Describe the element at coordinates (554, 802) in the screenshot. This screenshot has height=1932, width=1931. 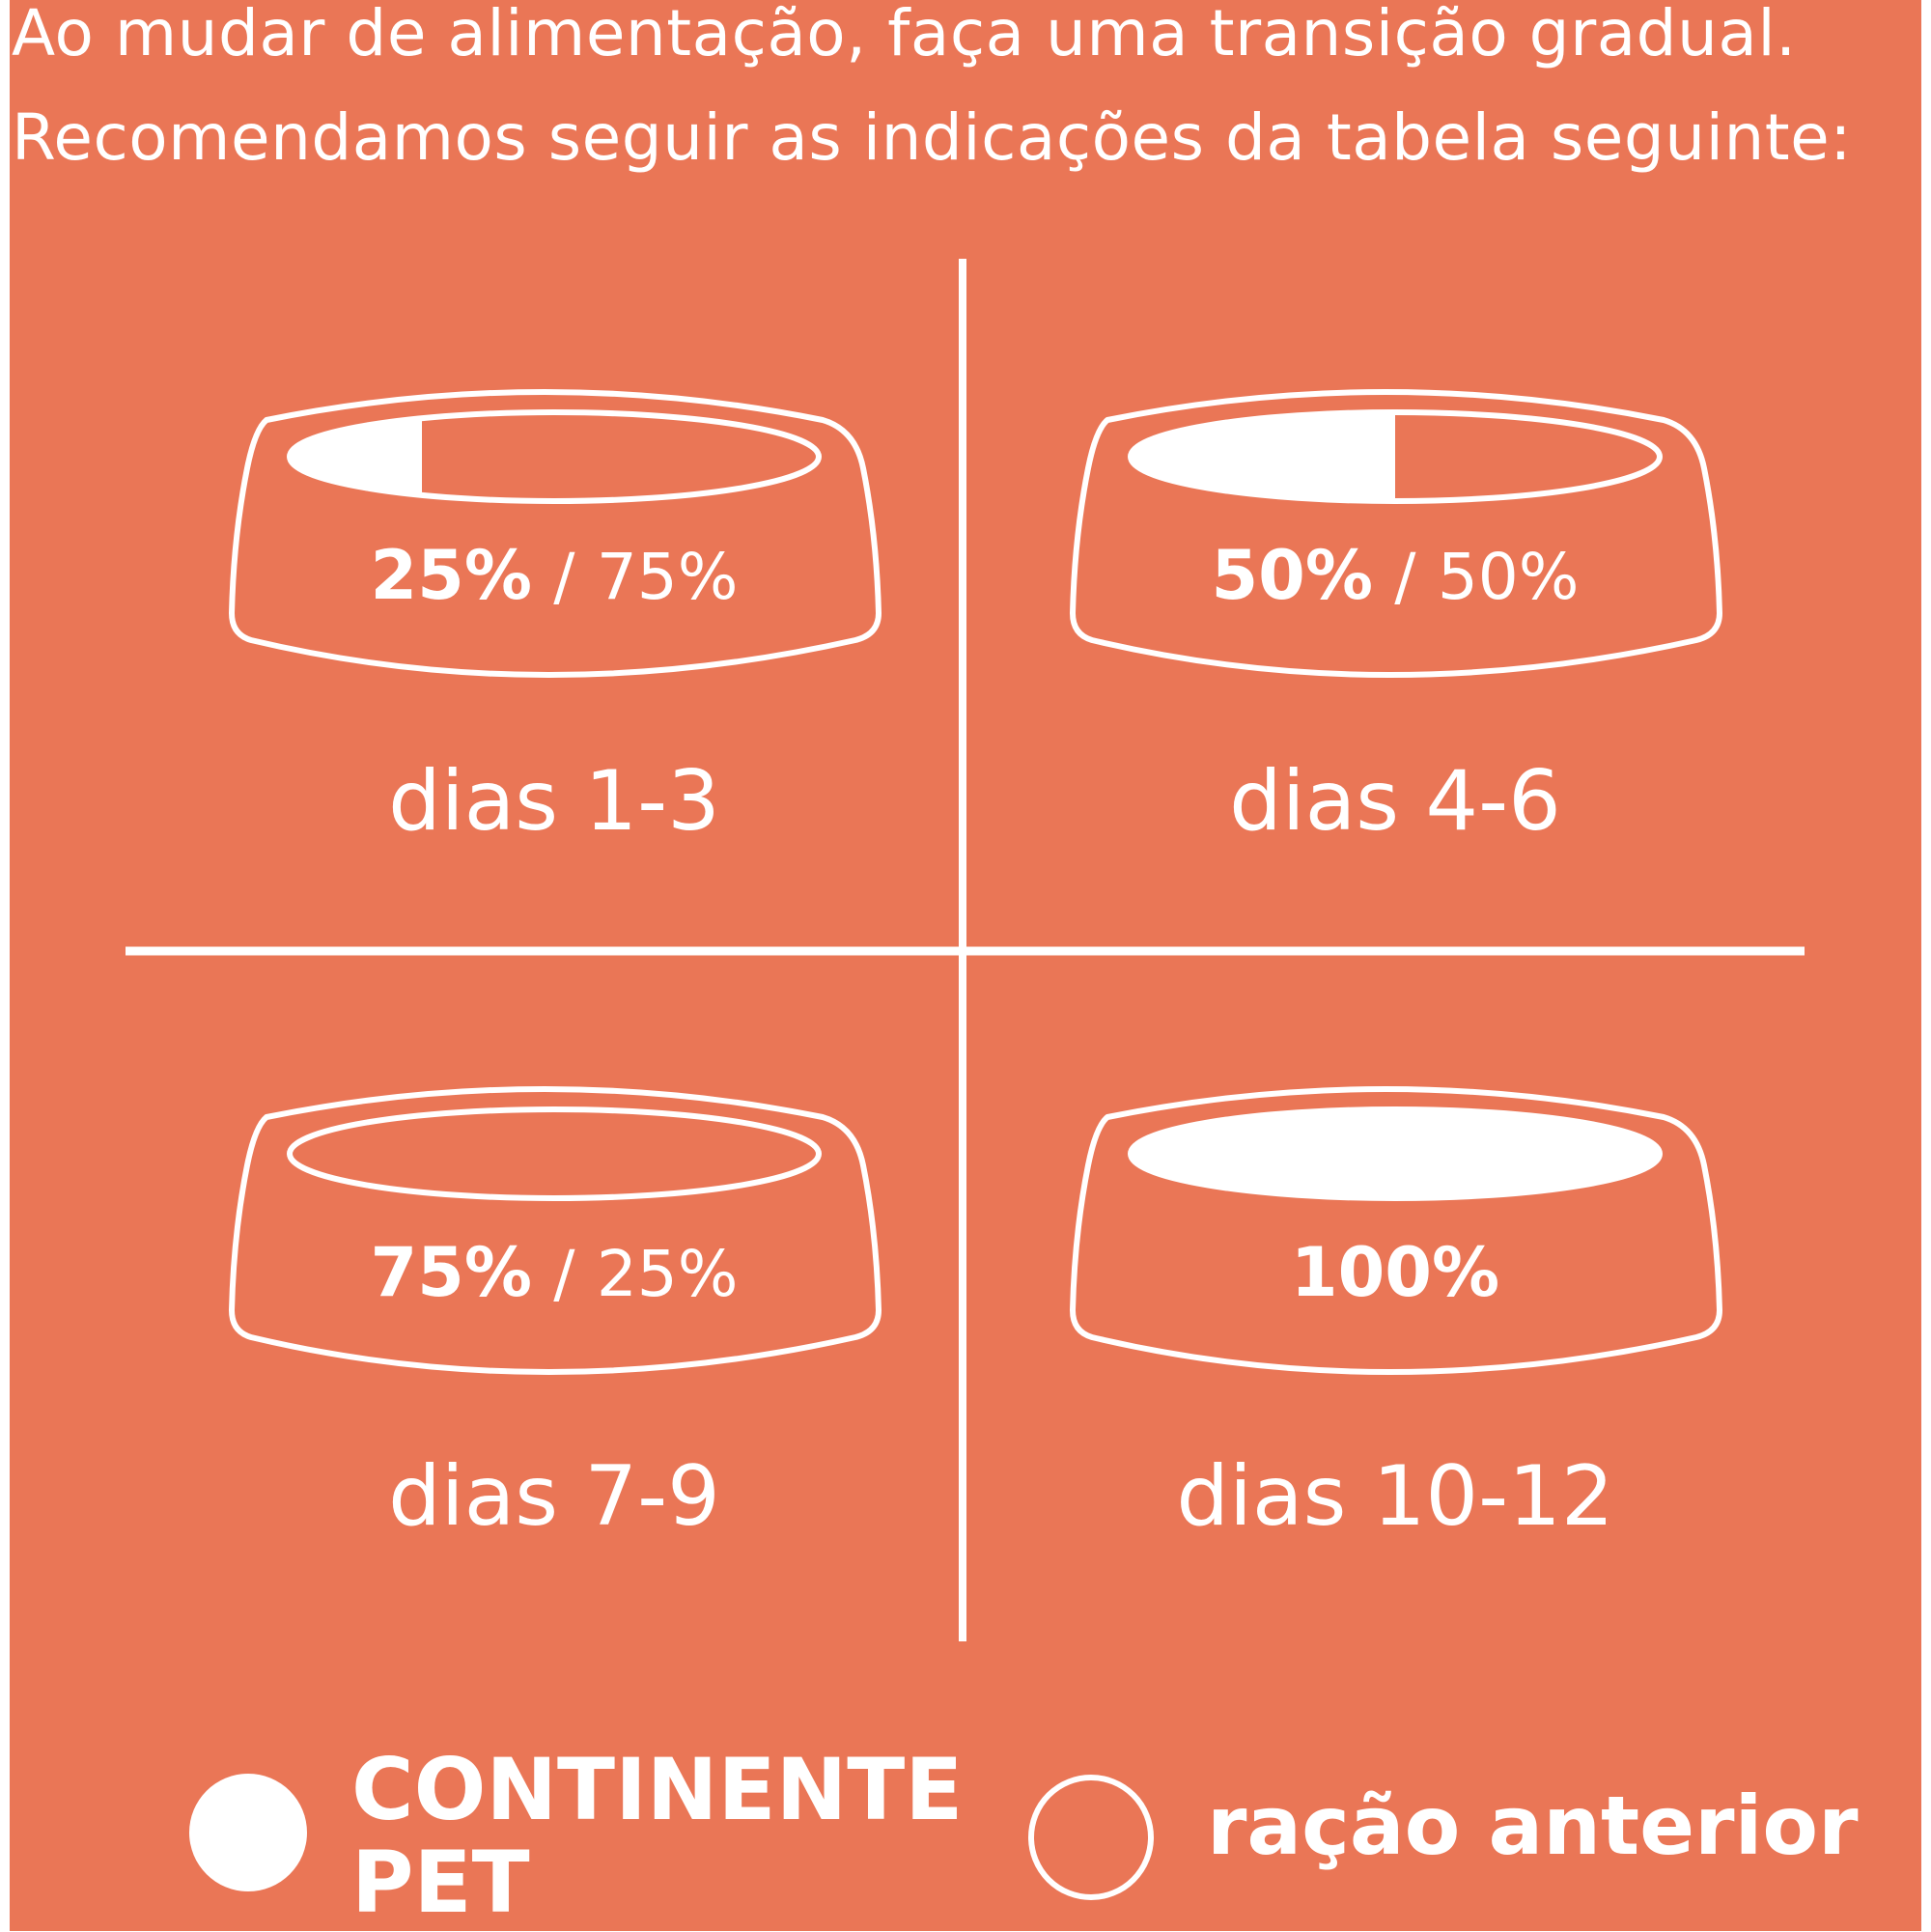
I see `stage-1-days: dias 1-3` at that location.